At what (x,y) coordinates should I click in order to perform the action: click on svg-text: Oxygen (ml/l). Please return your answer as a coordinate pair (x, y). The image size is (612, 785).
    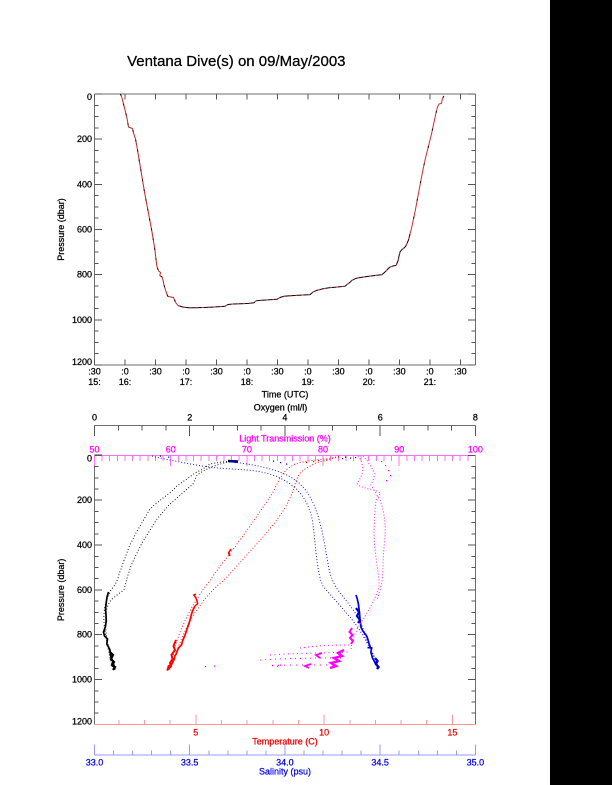
    Looking at the image, I should click on (281, 407).